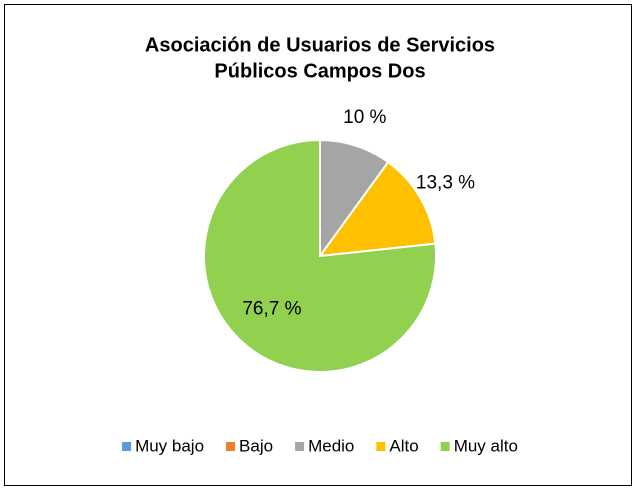  I want to click on chart-title: Asociación de Usuarios de Servicios, so click(320, 45).